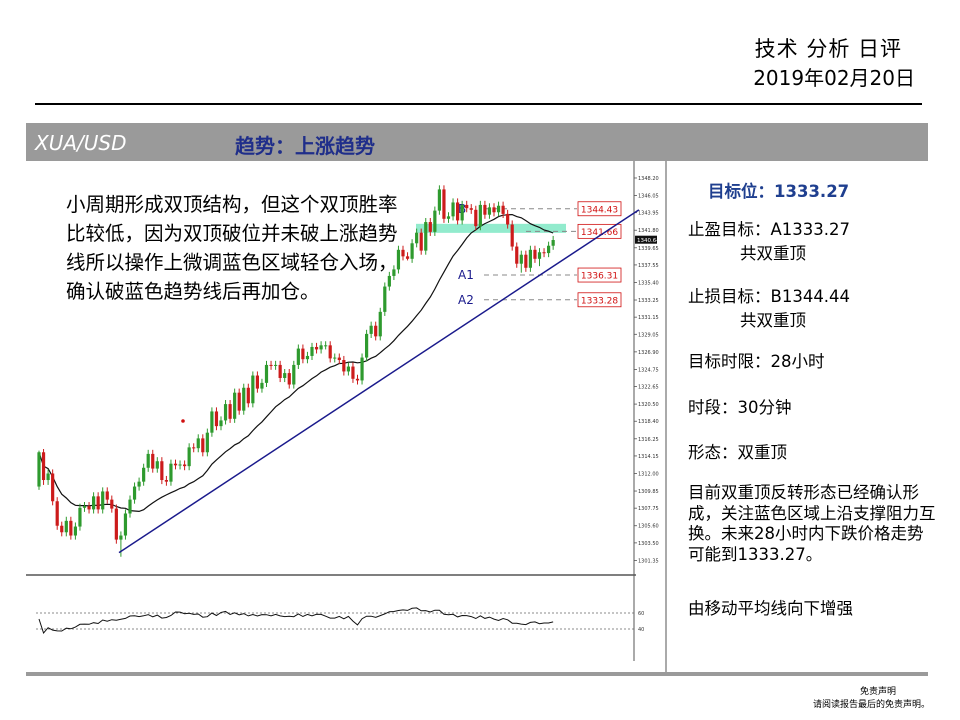 The image size is (960, 720). I want to click on report-title: 技术 分析 日评, so click(828, 49).